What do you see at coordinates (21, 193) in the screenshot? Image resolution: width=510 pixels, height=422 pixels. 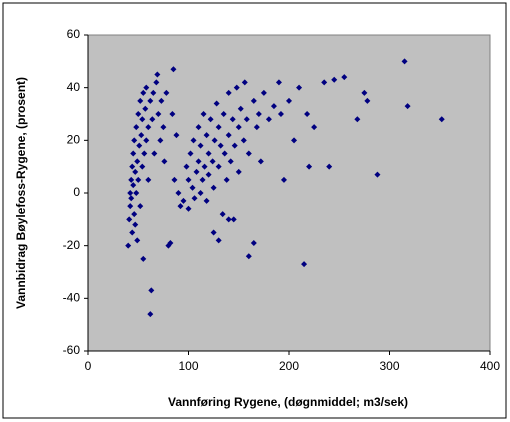 I see `y-axis-title: Vannbidrag Bøylefoss-Rygene, (prosent)` at bounding box center [21, 193].